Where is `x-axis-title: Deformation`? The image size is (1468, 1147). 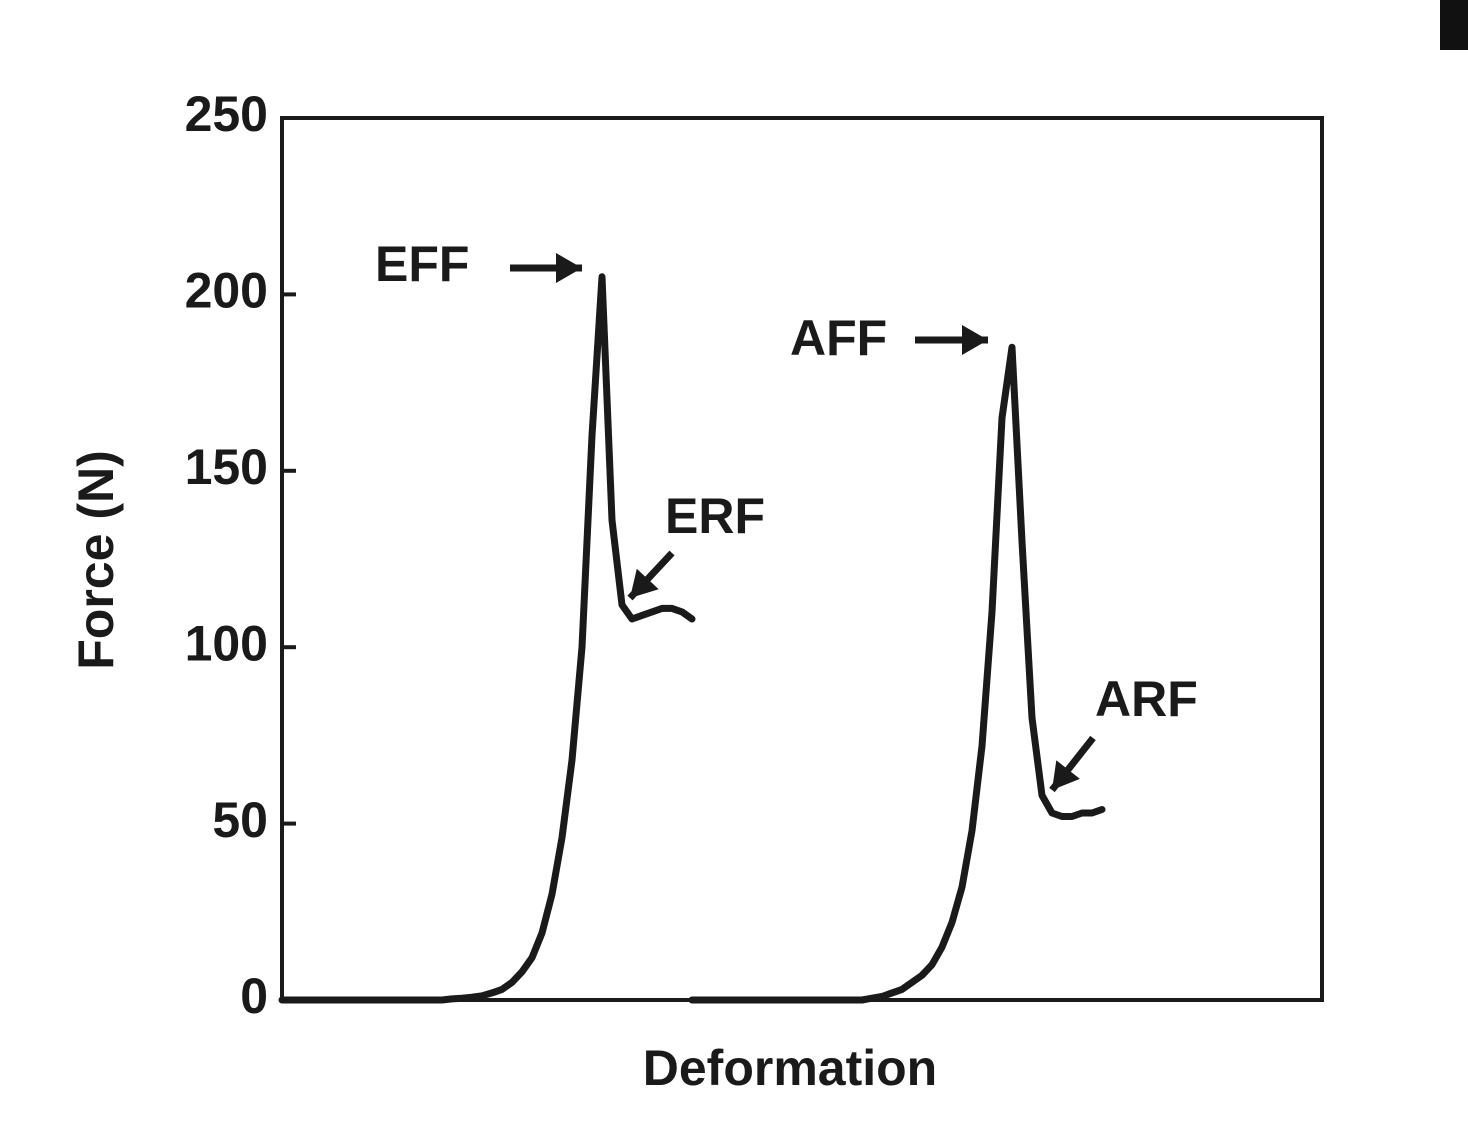
x-axis-title: Deformation is located at coordinates (790, 1068).